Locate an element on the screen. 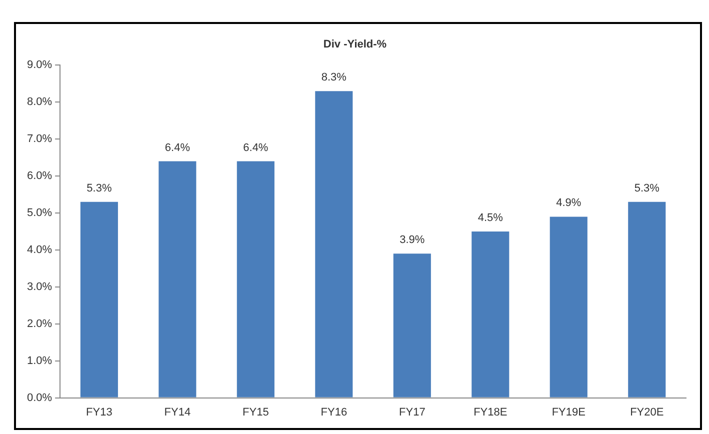 This screenshot has height=434, width=709. x-tick-label: FY20E is located at coordinates (647, 412).